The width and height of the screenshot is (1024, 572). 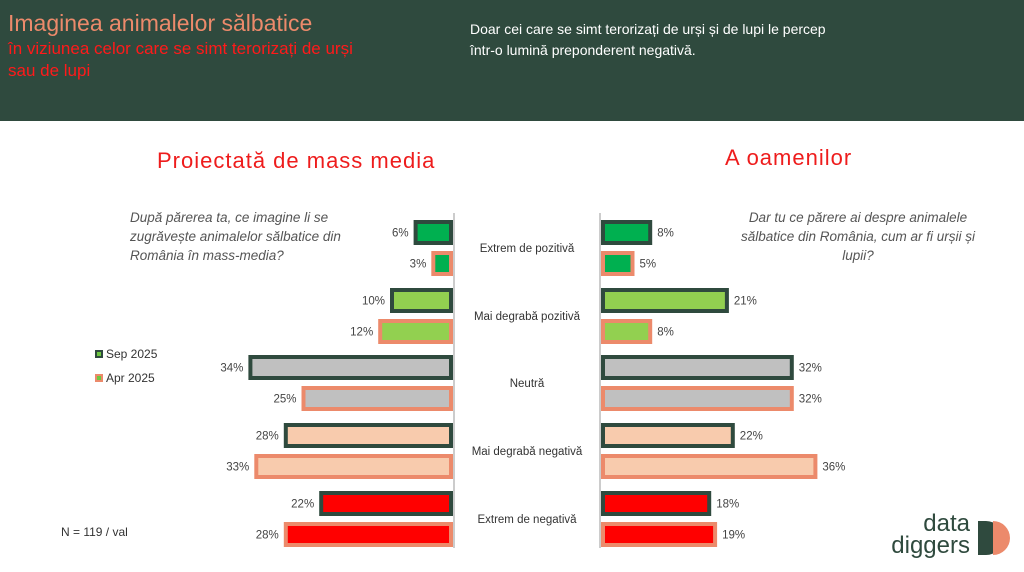 I want to click on legend-apr-swatch, so click(x=99, y=378).